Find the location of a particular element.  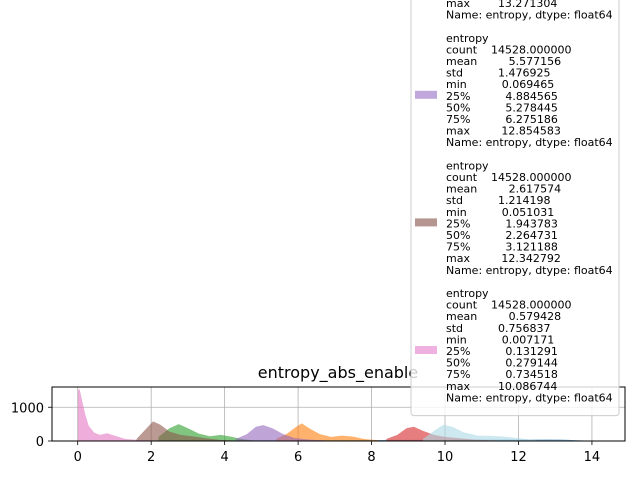

legend-line: 25% 0.131291 is located at coordinates (502, 351).